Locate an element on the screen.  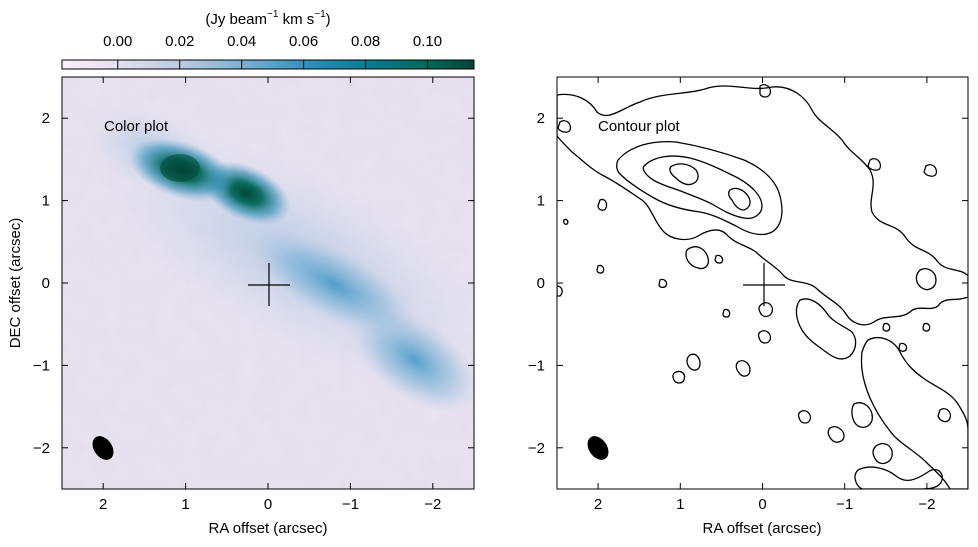
center-cross-left is located at coordinates (269, 284).